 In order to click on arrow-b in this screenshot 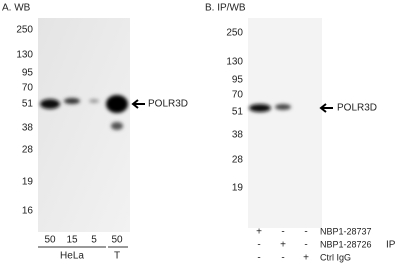, I will do `click(326, 108)`.